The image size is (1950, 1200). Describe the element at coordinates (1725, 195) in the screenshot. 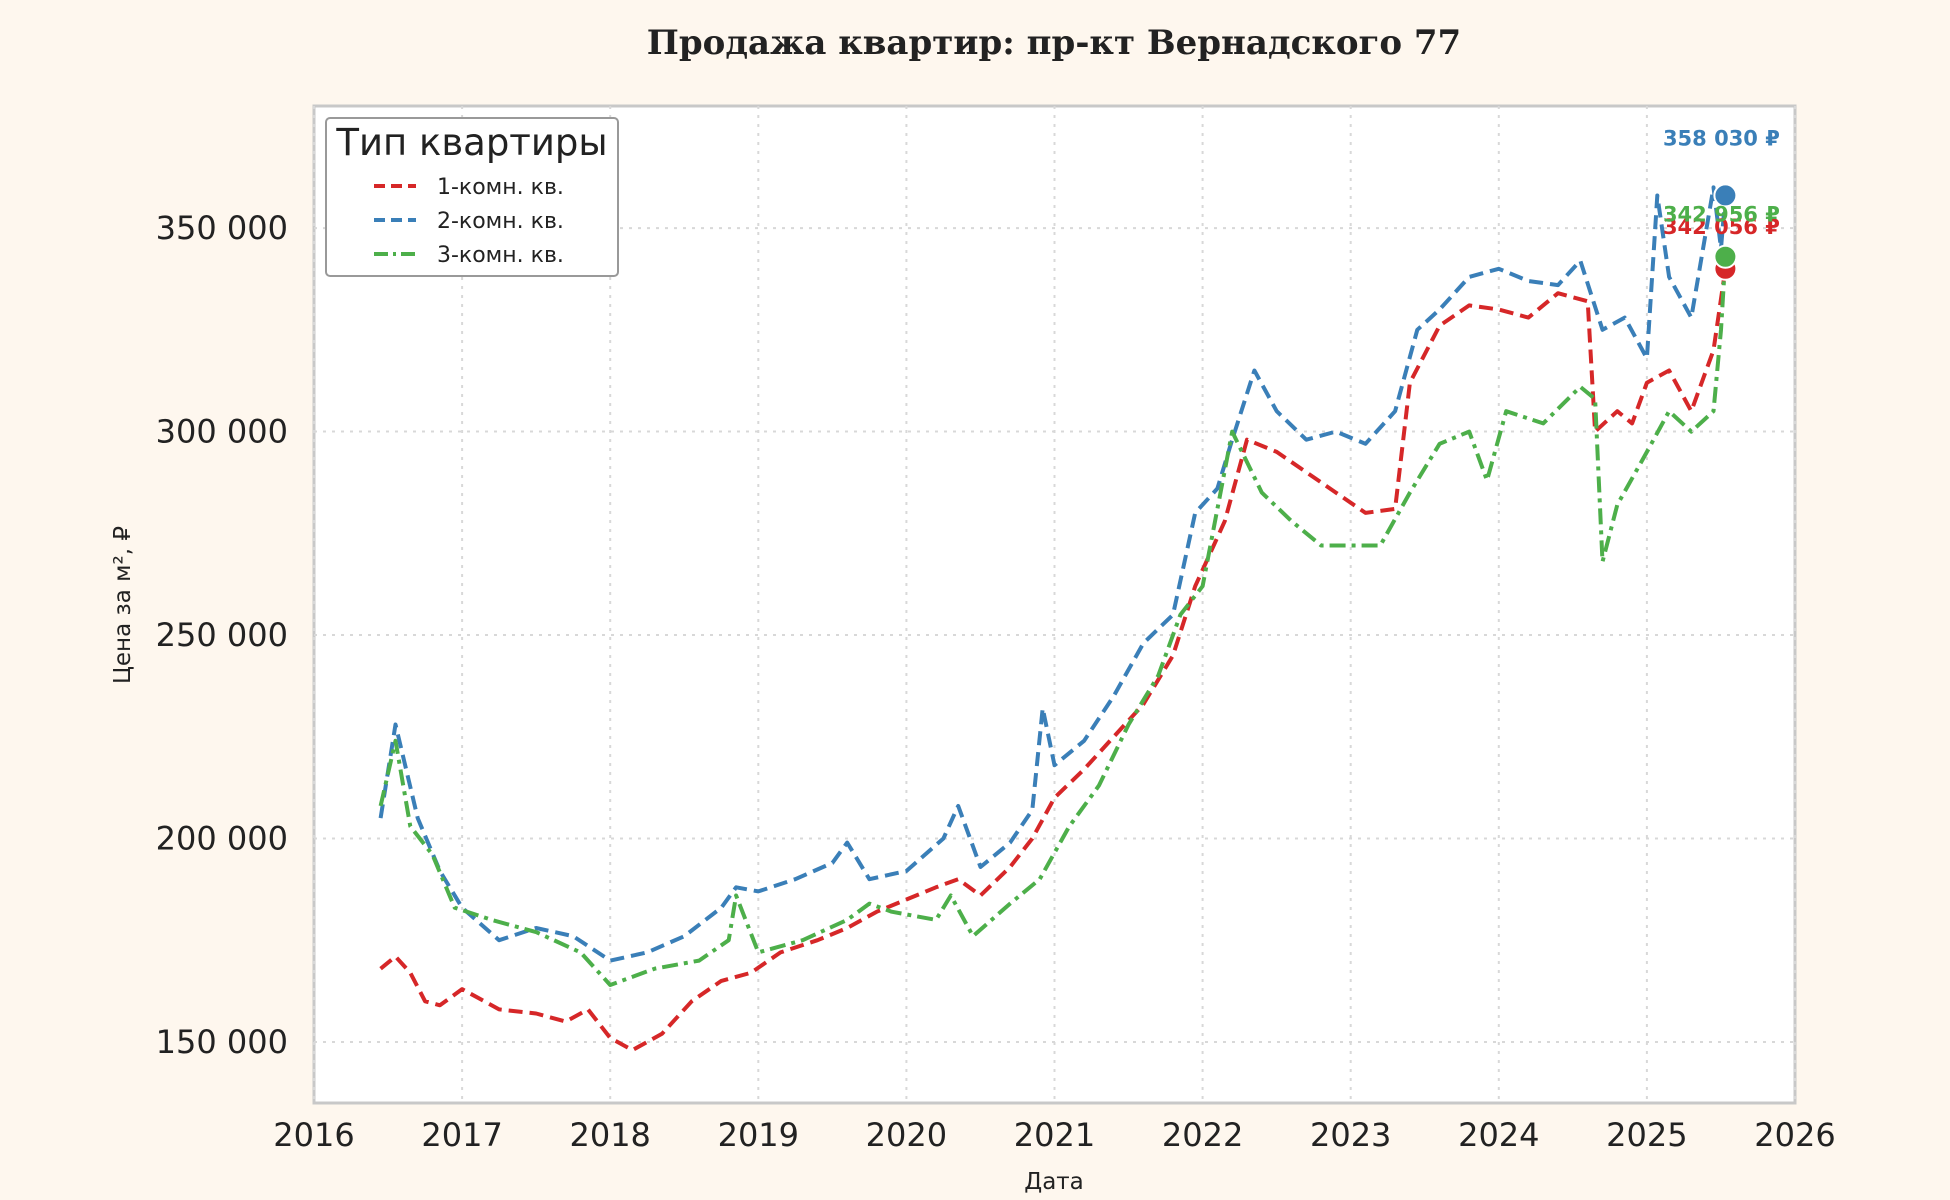

I see `end-point-2-комн-кв` at that location.